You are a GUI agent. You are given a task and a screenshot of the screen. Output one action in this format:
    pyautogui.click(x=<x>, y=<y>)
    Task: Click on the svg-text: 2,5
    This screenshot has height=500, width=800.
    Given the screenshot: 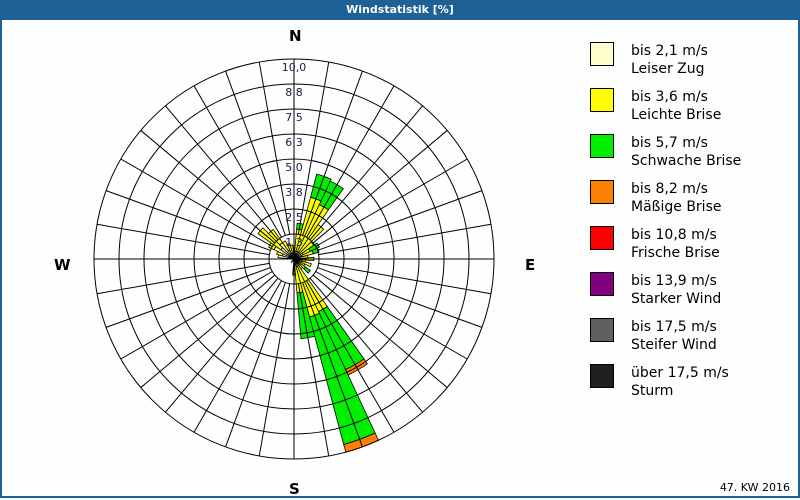 What is the action you would take?
    pyautogui.click(x=294, y=217)
    